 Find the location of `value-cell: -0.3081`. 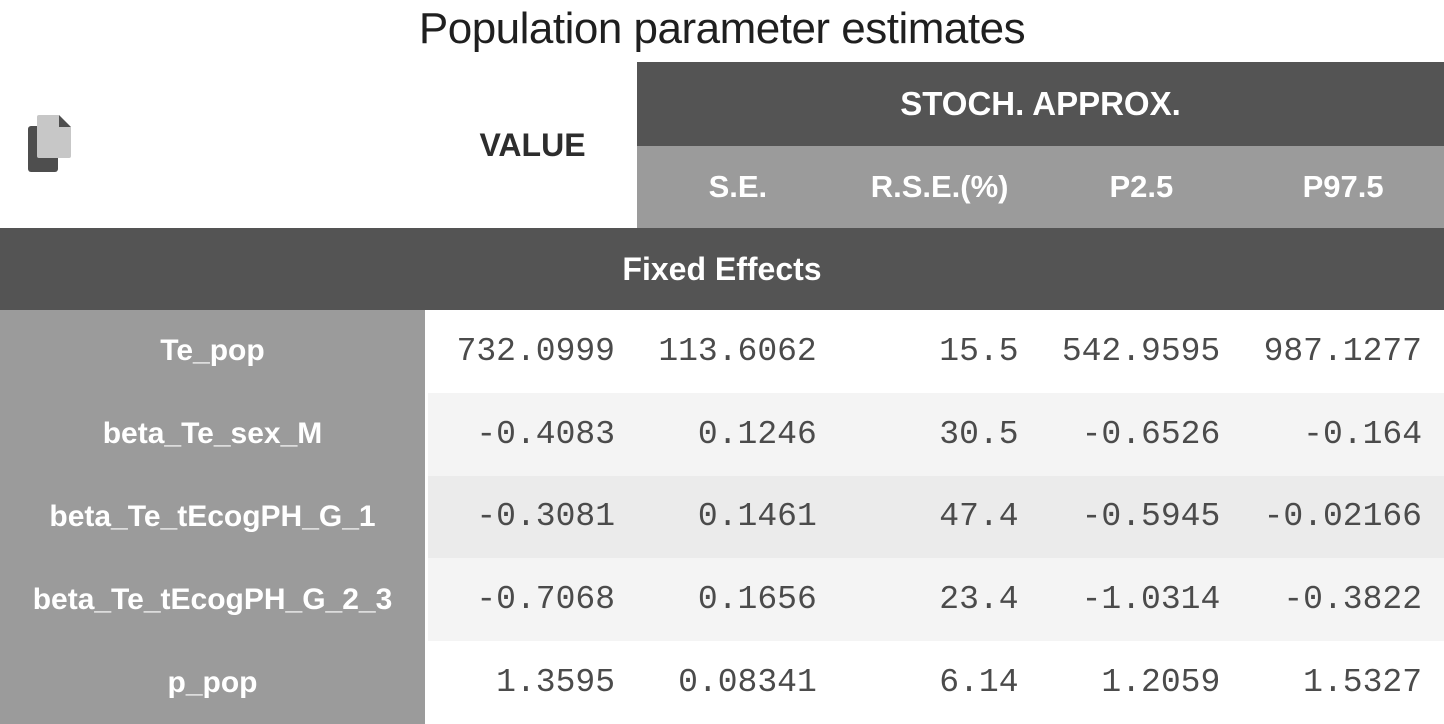

value-cell: -0.3081 is located at coordinates (532, 517).